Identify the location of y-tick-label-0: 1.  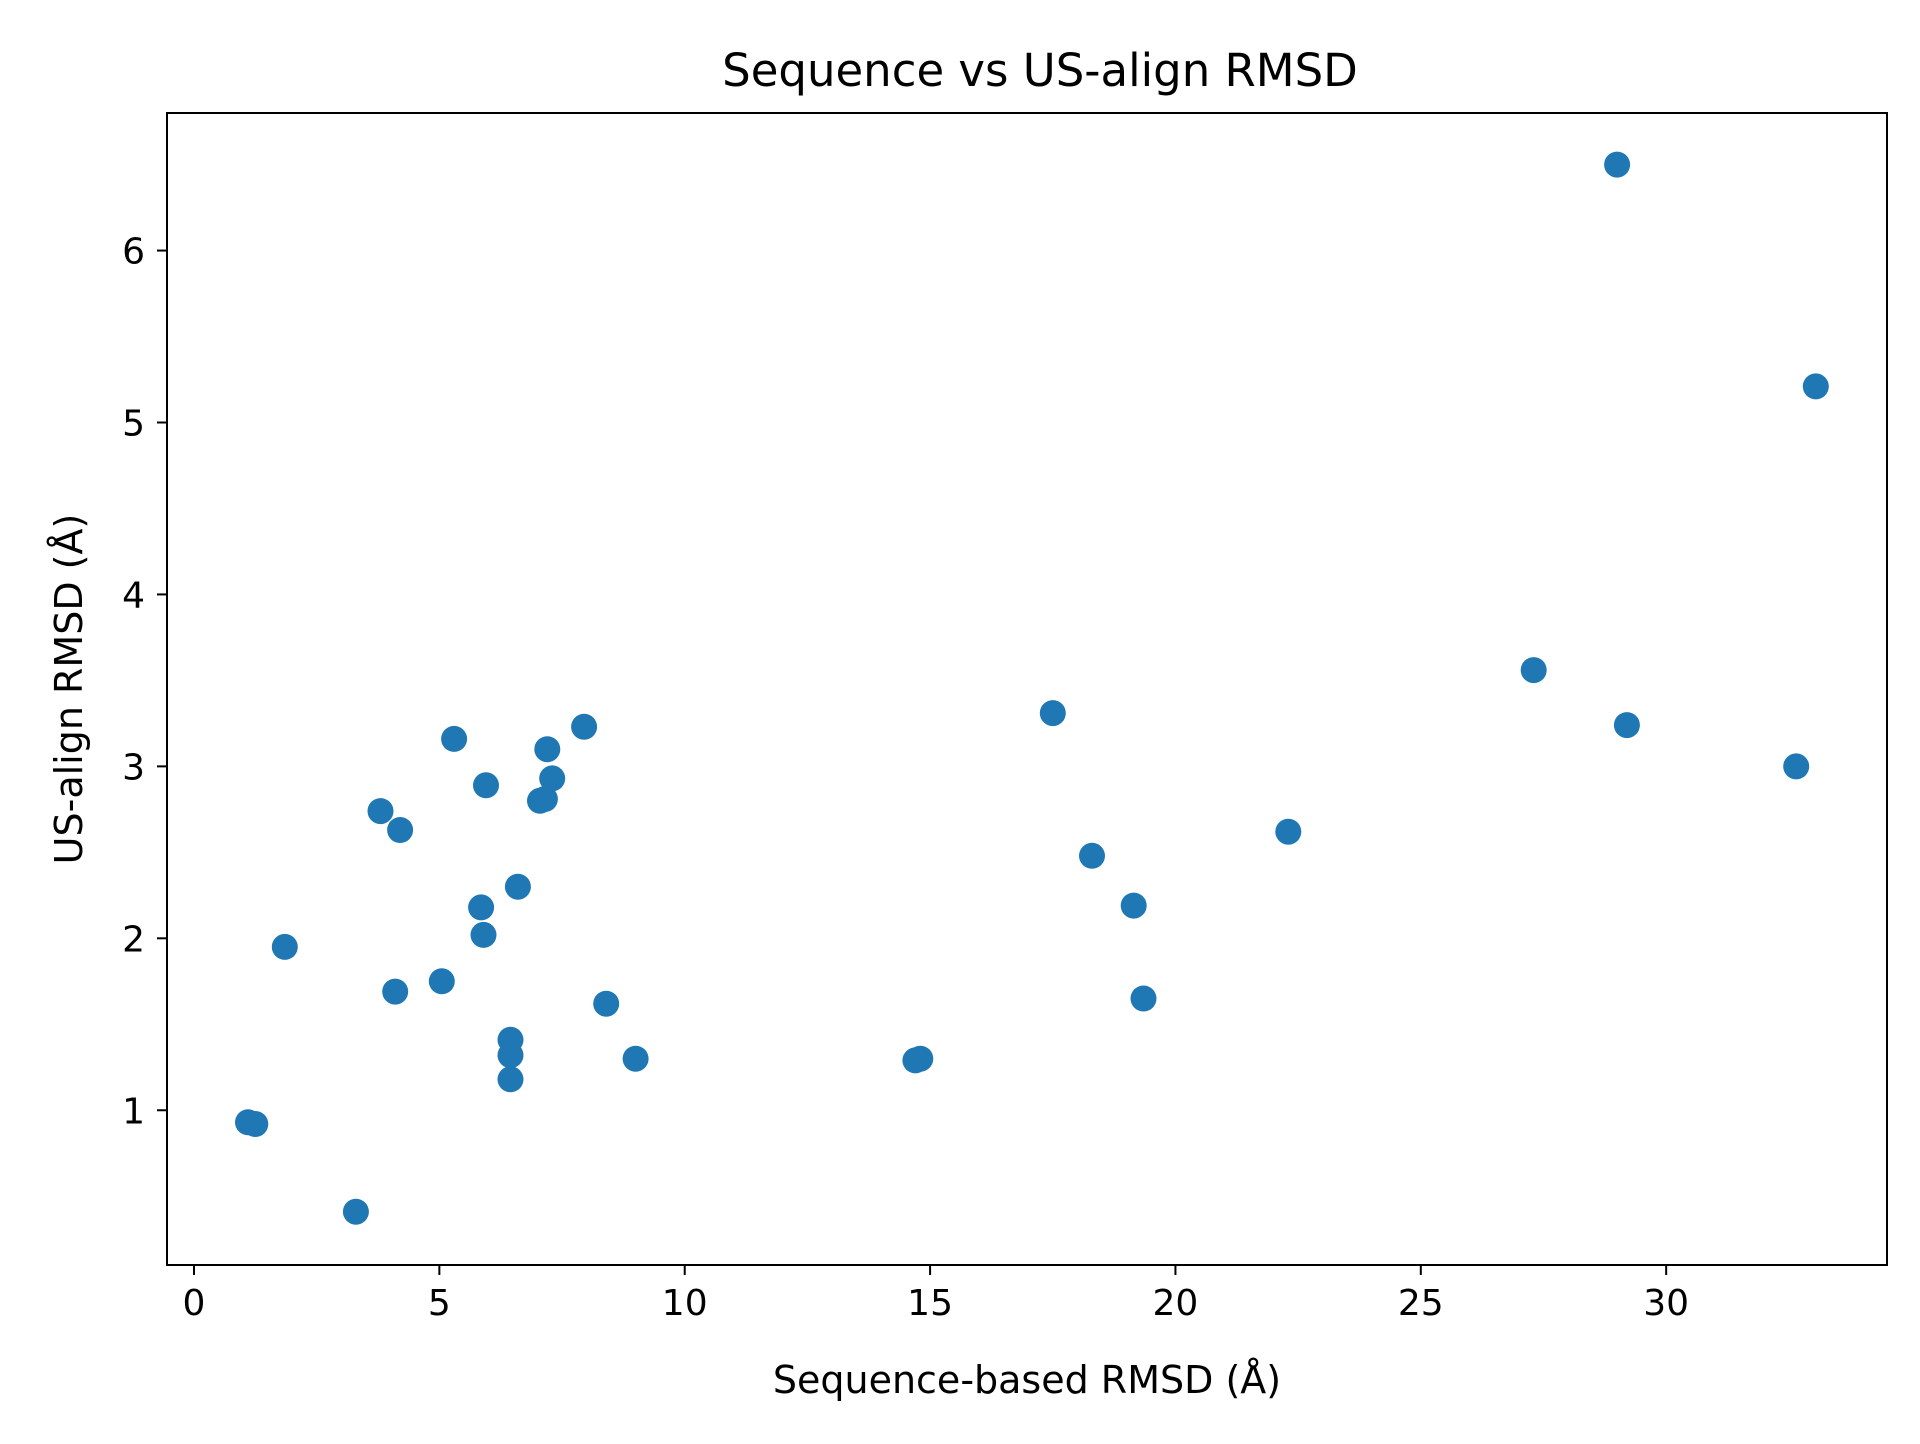
(133, 1111).